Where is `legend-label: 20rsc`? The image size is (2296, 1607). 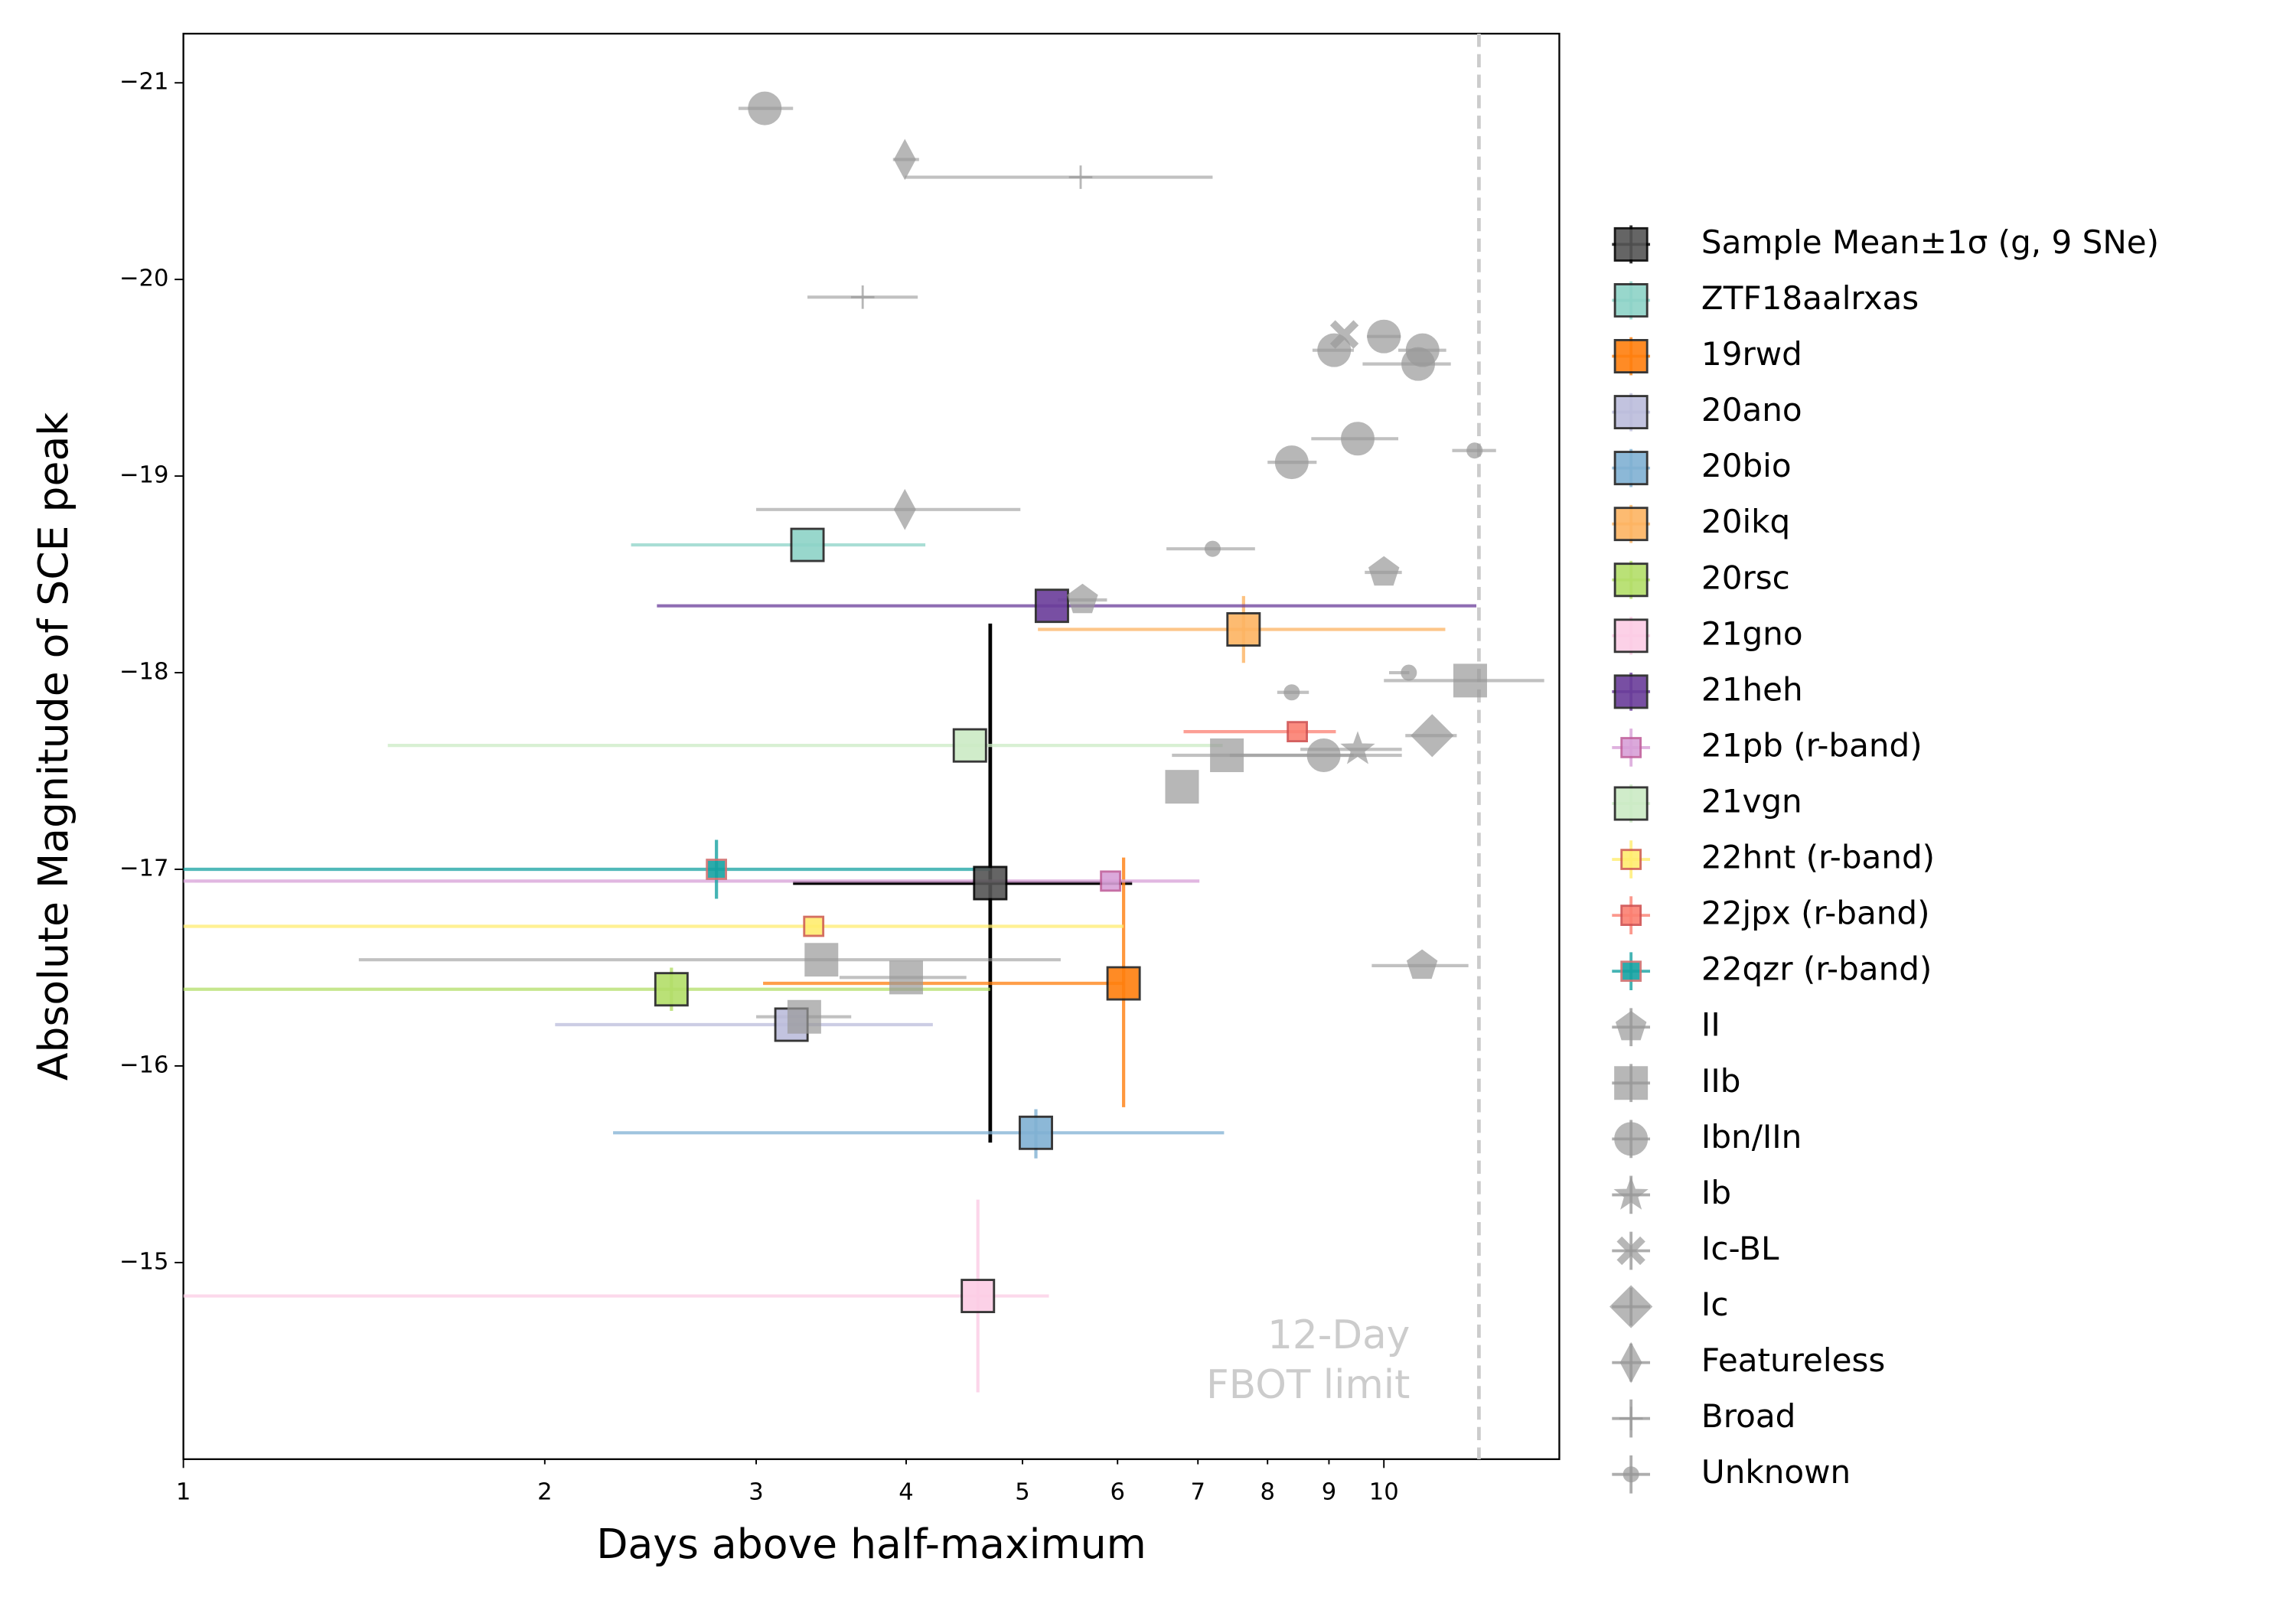
legend-label: 20rsc is located at coordinates (1745, 577).